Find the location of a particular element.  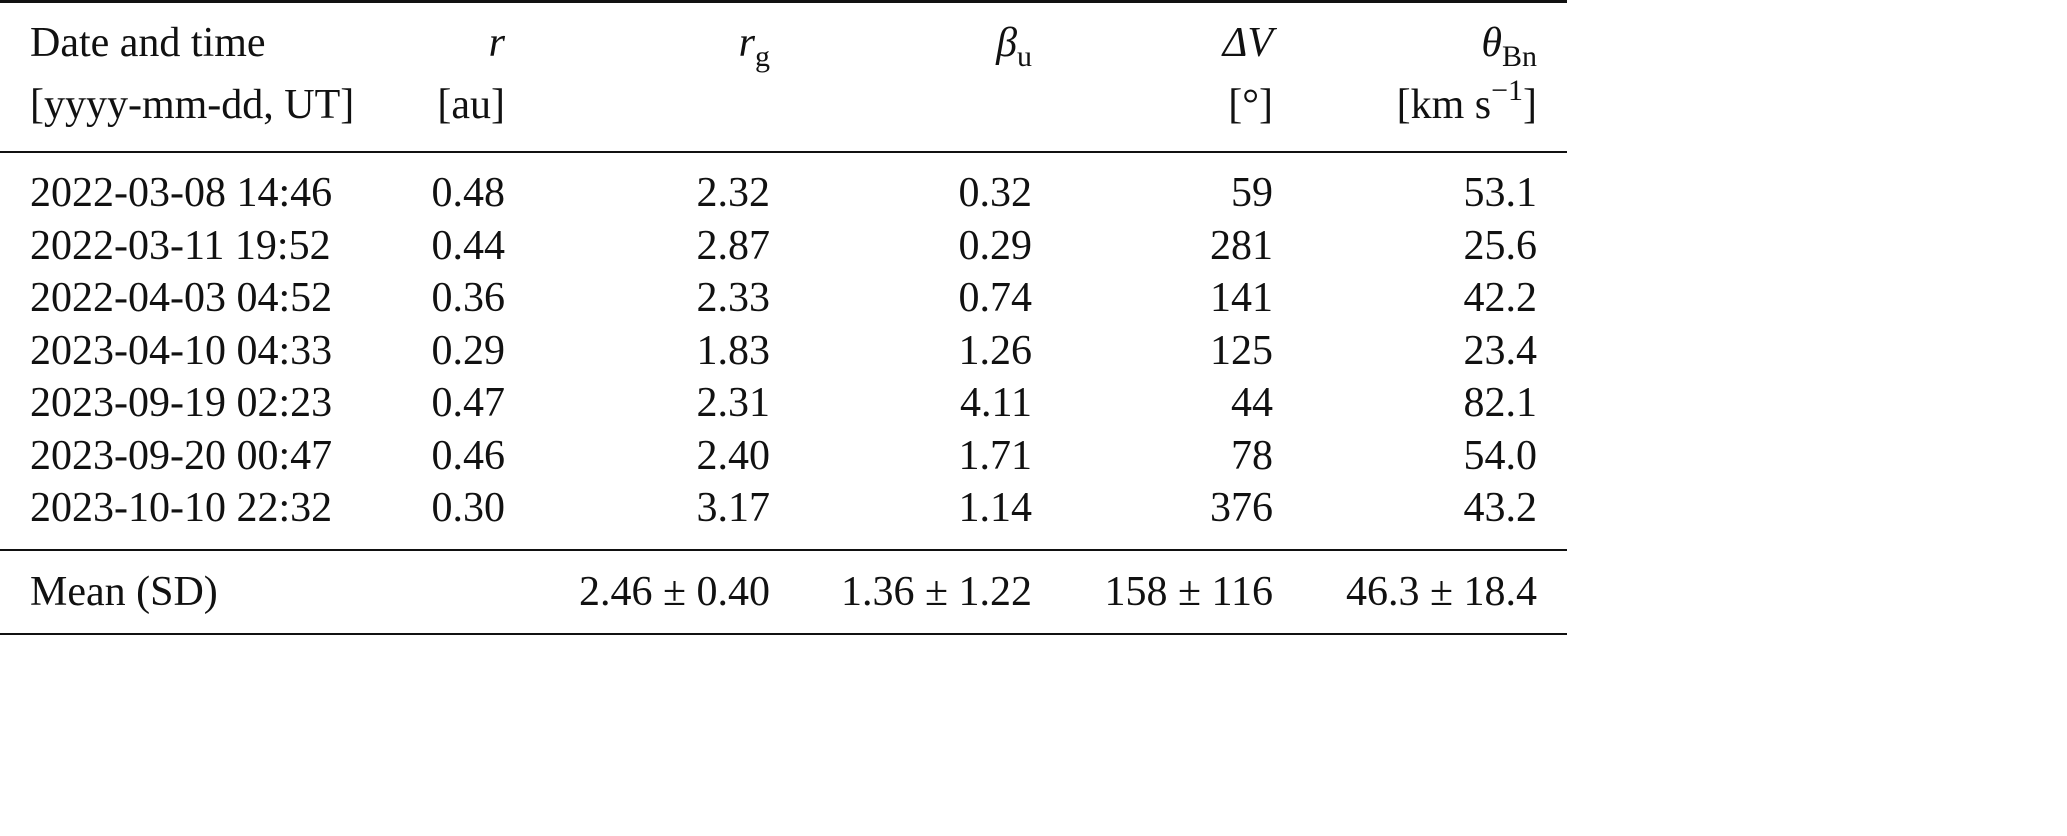

units-r: [au] is located at coordinates (452, 110).